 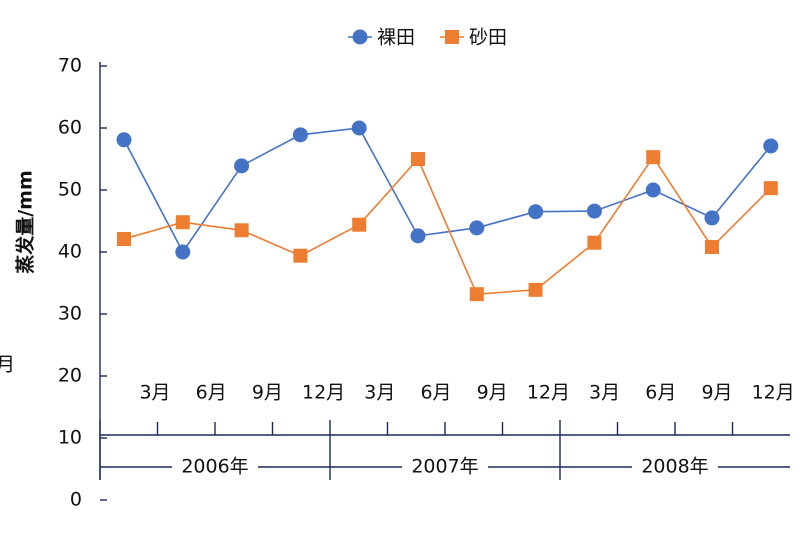 What do you see at coordinates (70, 252) in the screenshot?
I see `y-tick-label: 40` at bounding box center [70, 252].